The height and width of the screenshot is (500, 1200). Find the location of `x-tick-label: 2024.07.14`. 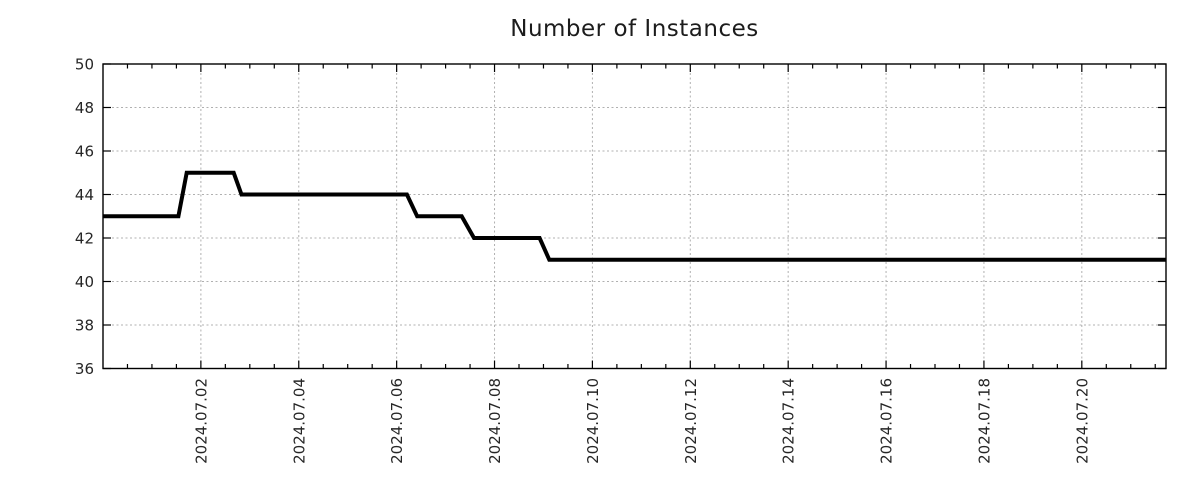

x-tick-label: 2024.07.14 is located at coordinates (789, 421).